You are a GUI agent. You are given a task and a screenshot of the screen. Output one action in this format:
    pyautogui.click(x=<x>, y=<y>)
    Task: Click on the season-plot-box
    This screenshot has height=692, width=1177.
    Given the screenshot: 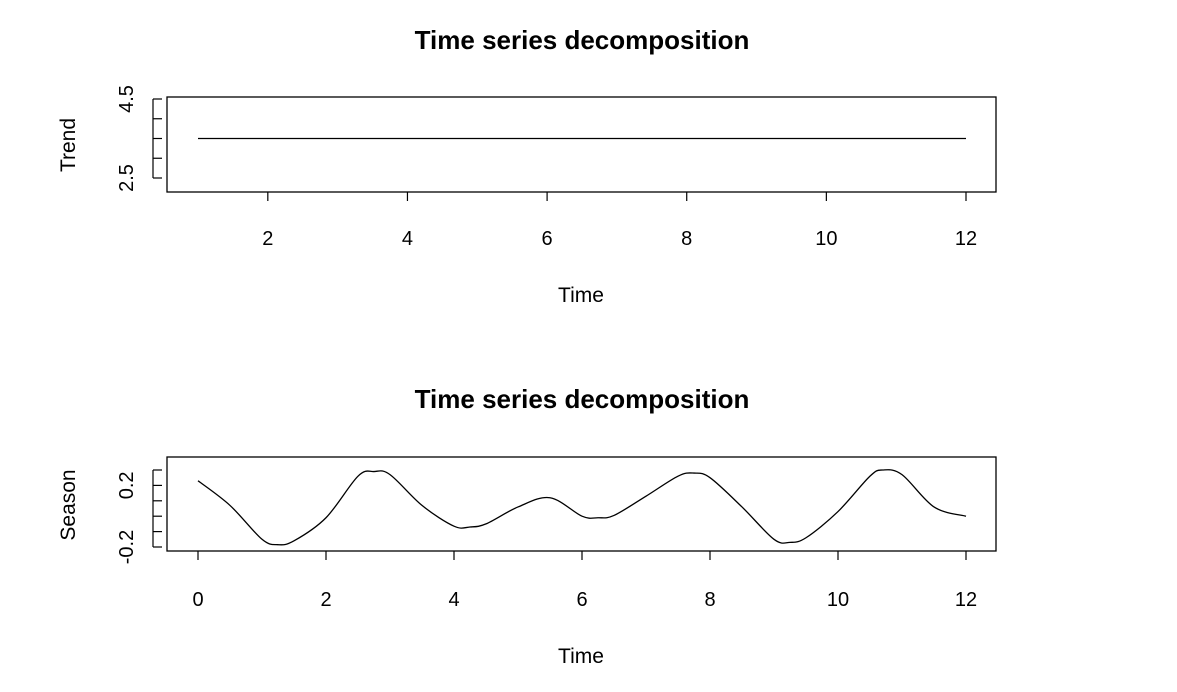 What is the action you would take?
    pyautogui.click(x=581, y=504)
    